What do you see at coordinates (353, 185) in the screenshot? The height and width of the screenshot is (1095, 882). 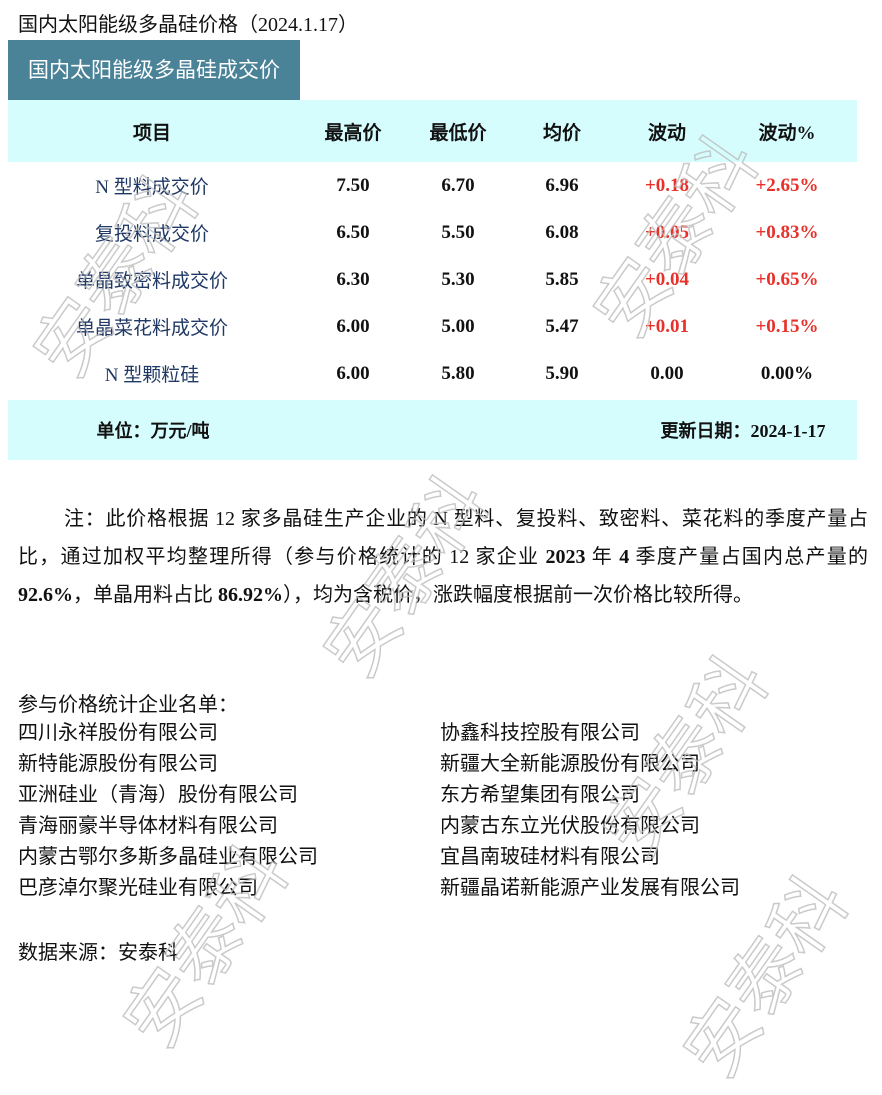 I see `cell-high: 7.50` at bounding box center [353, 185].